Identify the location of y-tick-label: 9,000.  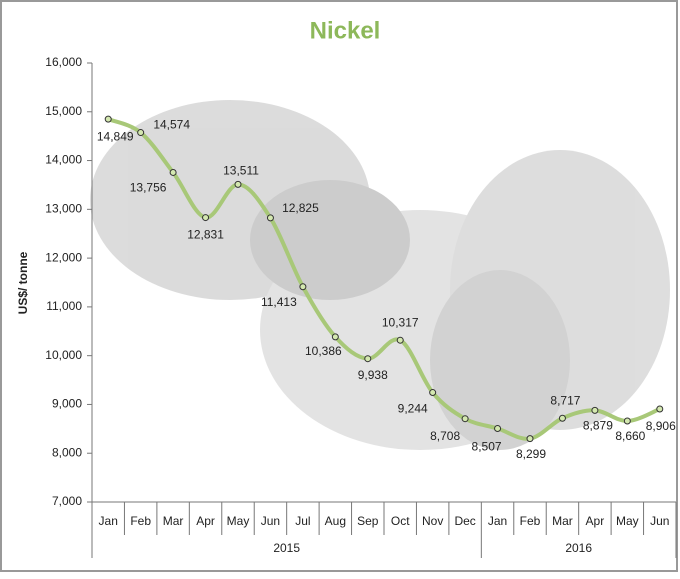
(67, 404).